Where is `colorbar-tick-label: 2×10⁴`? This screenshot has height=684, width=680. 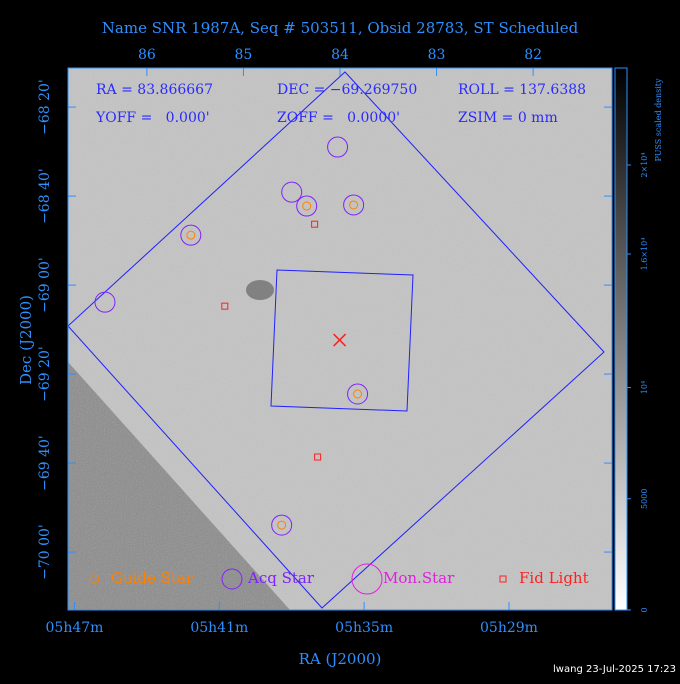
colorbar-tick-label: 2×10⁴ is located at coordinates (644, 164).